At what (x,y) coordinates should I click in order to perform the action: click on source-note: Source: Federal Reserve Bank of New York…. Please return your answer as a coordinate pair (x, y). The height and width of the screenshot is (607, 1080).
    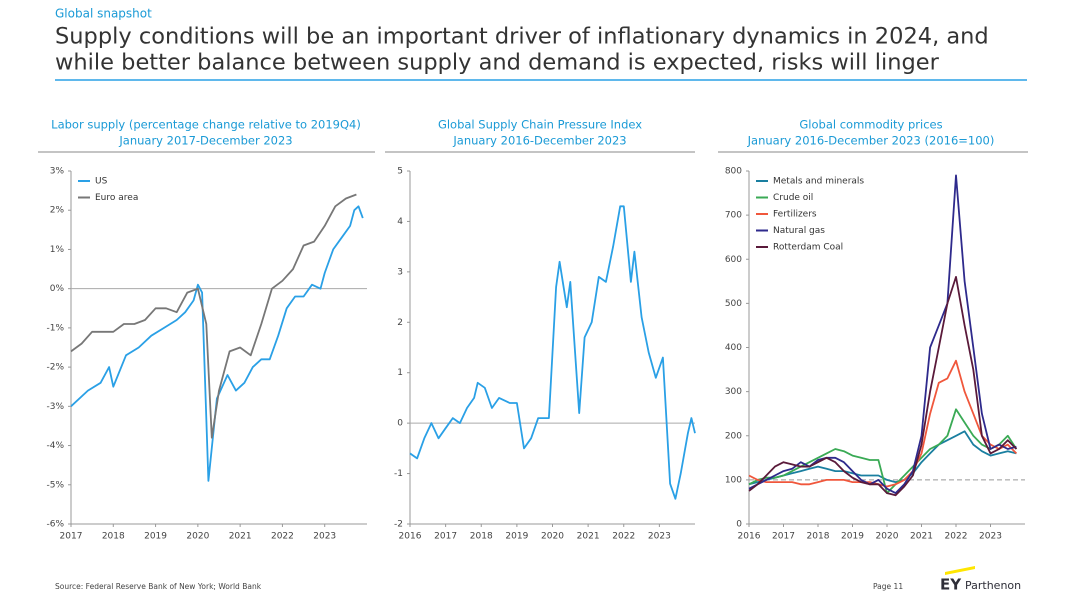
    Looking at the image, I should click on (158, 586).